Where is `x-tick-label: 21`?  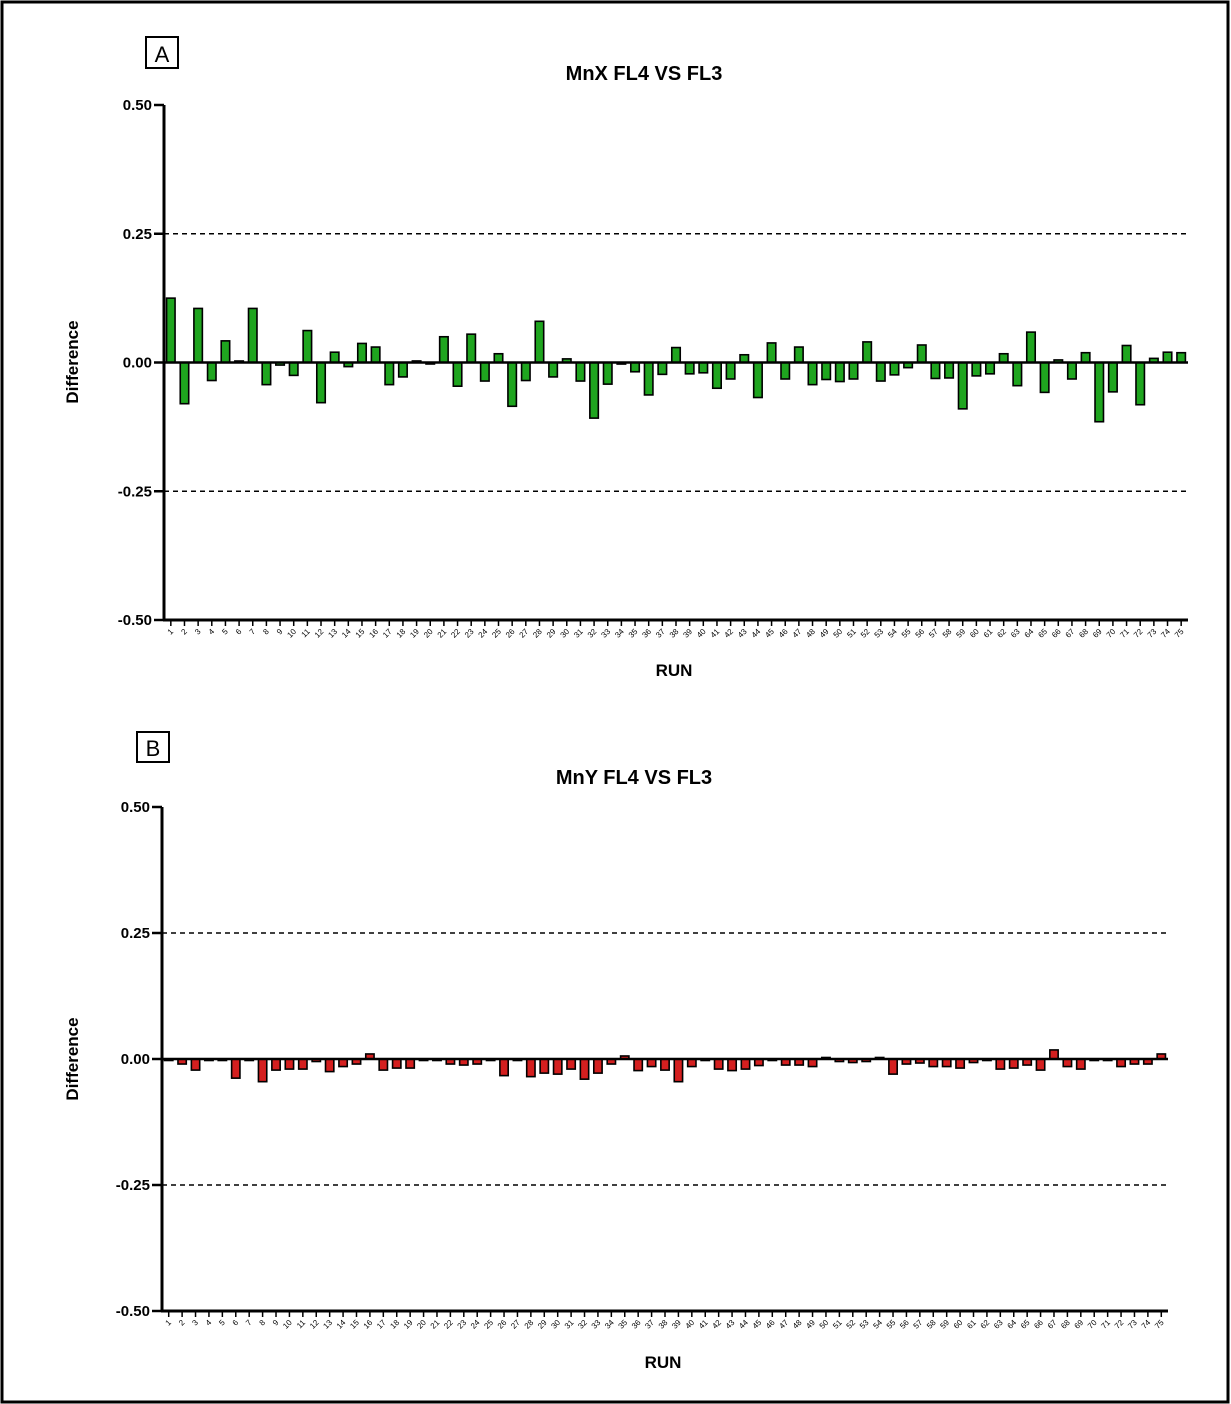
x-tick-label: 21 is located at coordinates (435, 1324).